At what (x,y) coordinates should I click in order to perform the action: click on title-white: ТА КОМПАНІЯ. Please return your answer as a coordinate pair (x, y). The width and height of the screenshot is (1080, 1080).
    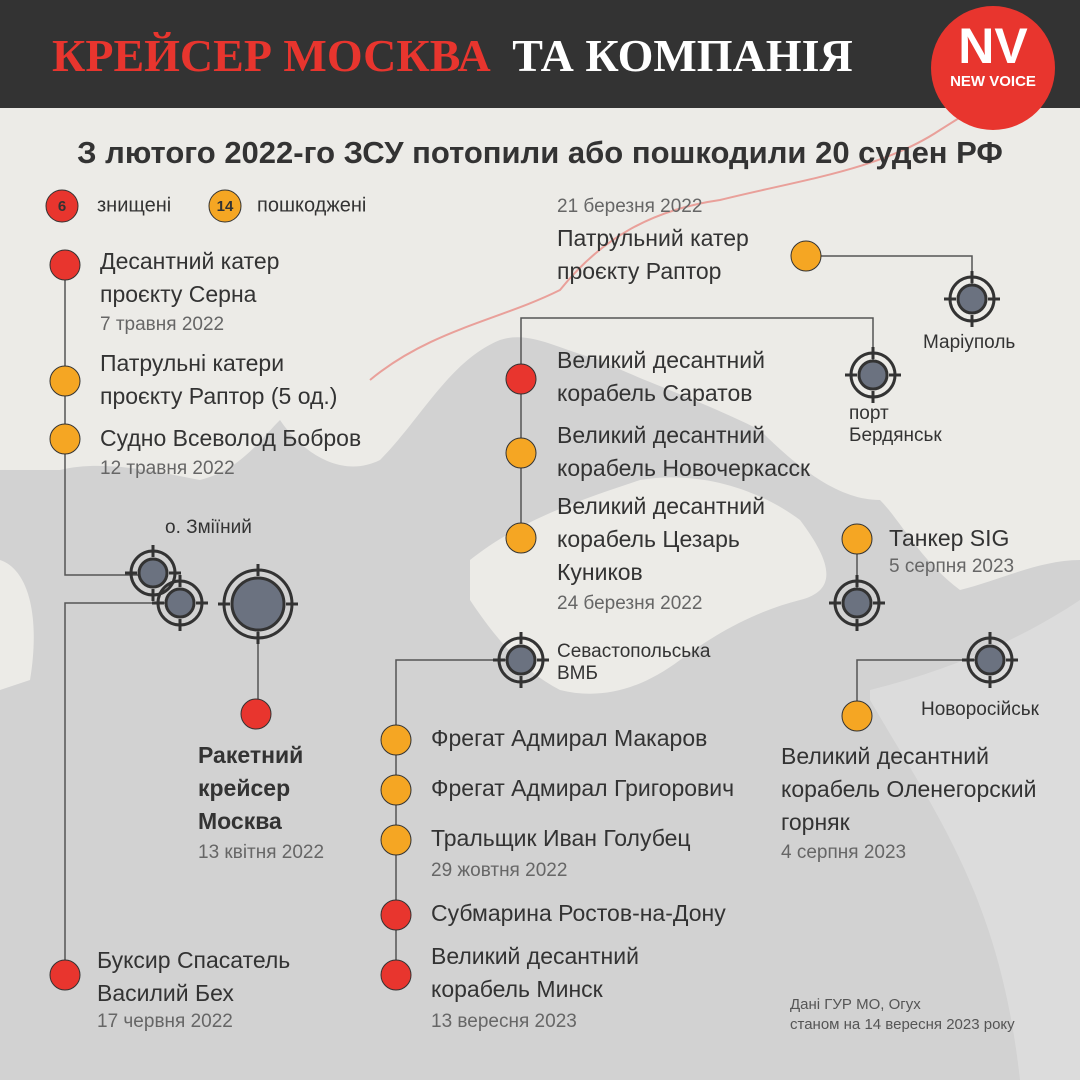
    Looking at the image, I should click on (682, 55).